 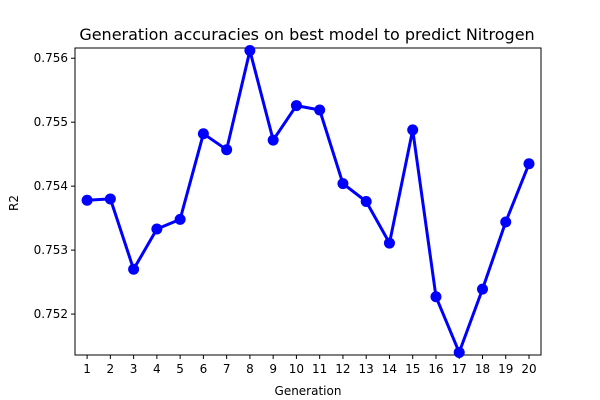 What do you see at coordinates (87, 369) in the screenshot?
I see `x-tick-label: 1` at bounding box center [87, 369].